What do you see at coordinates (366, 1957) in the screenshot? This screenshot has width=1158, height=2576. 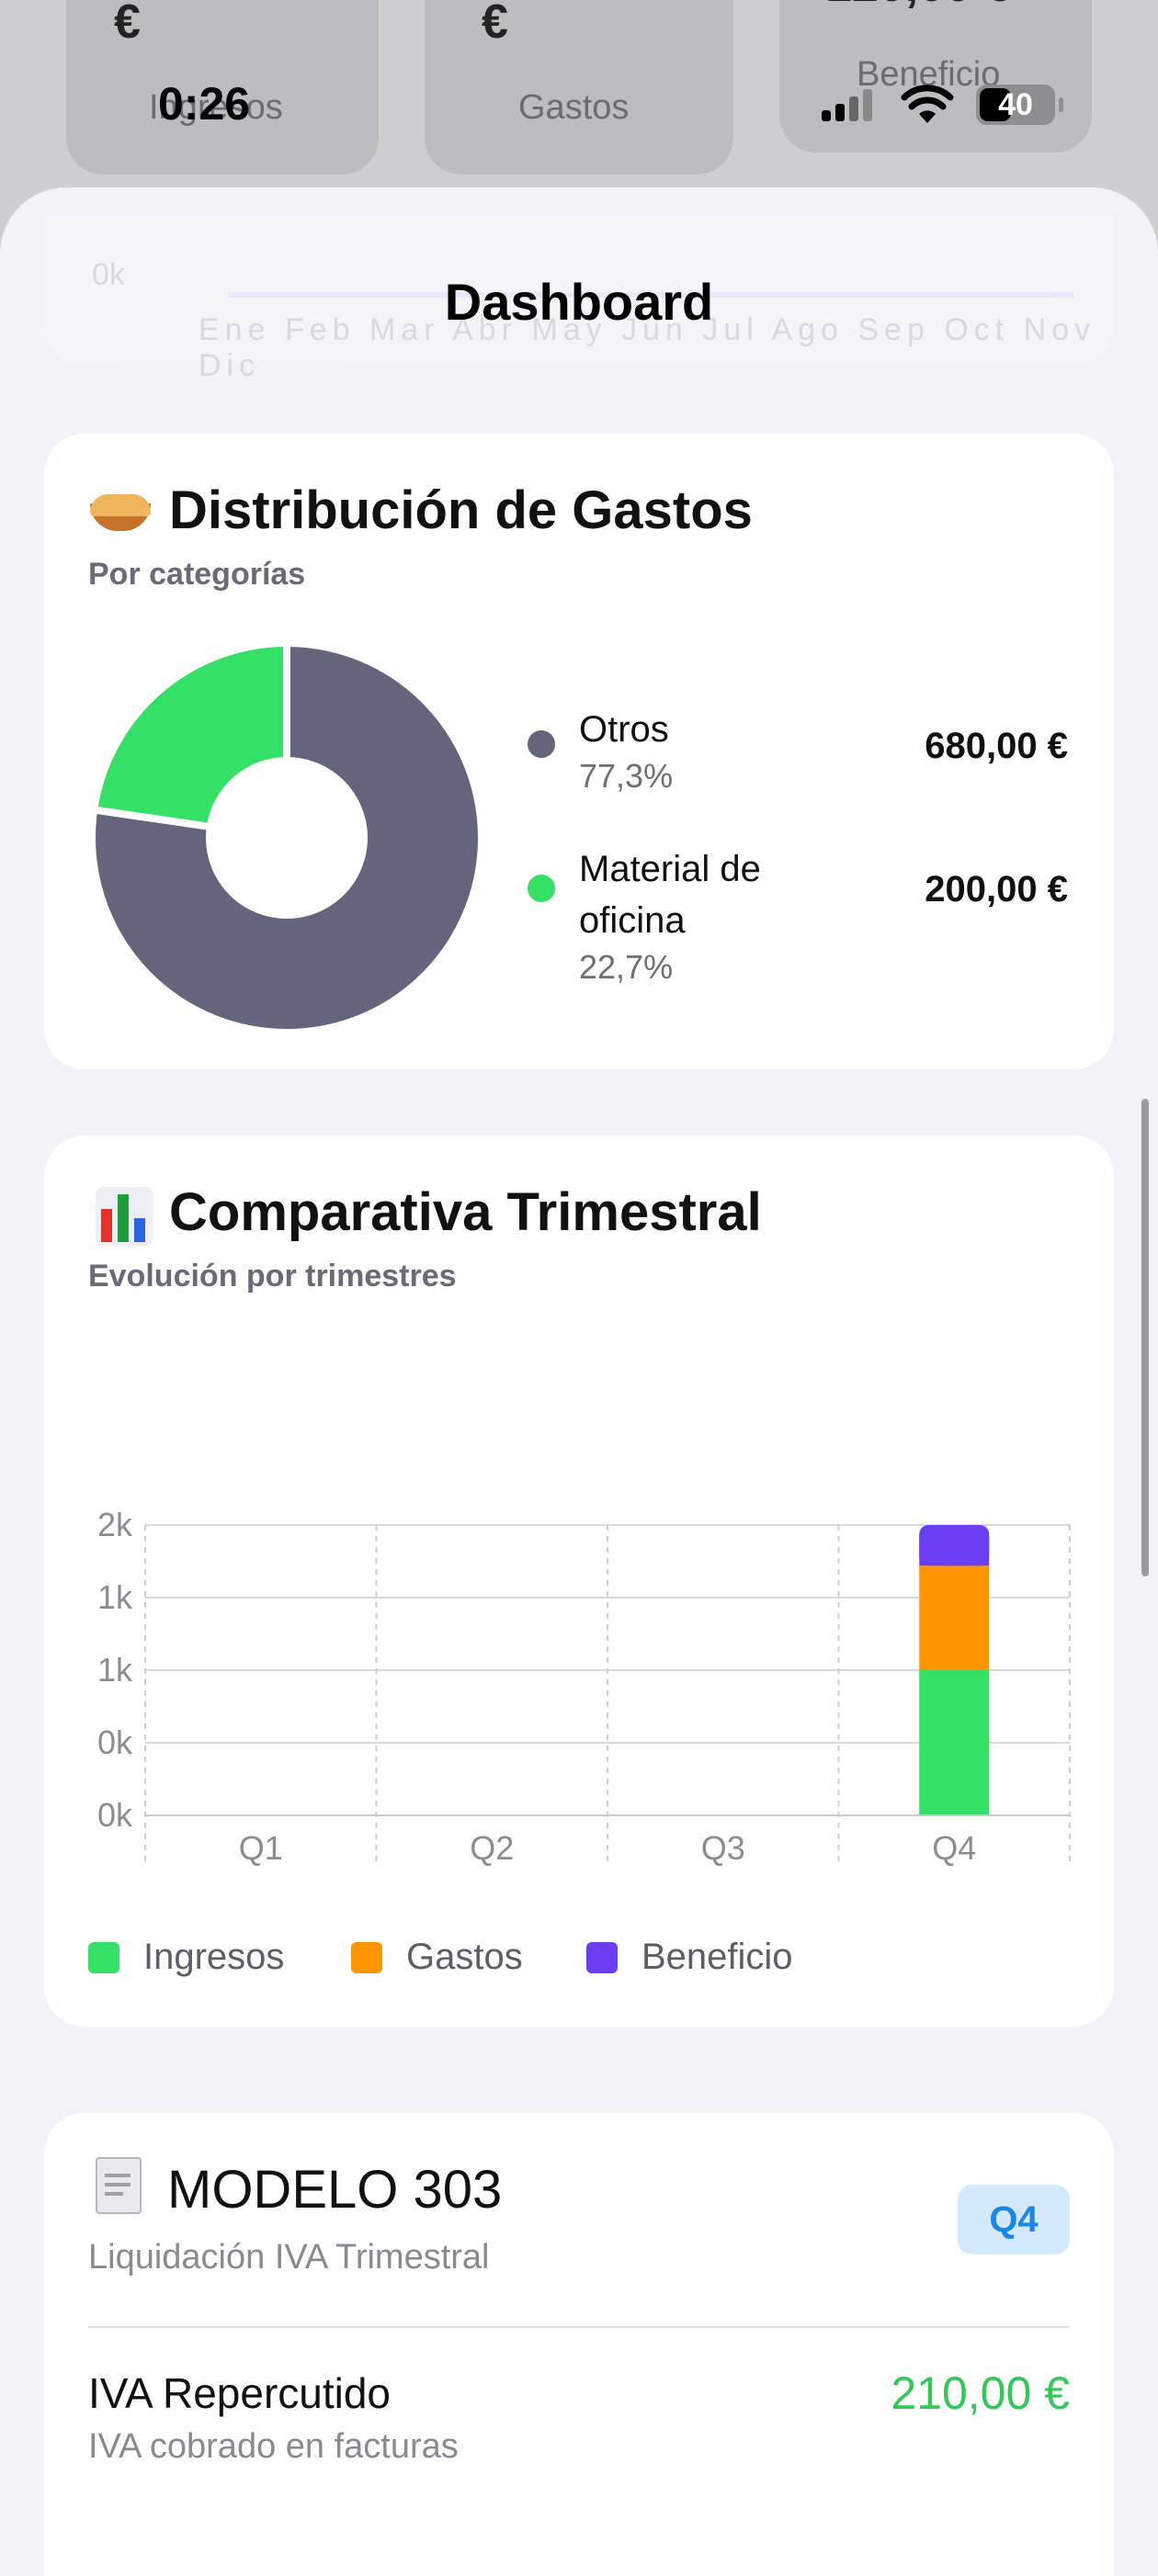 I see `legend-swatch-gastos` at bounding box center [366, 1957].